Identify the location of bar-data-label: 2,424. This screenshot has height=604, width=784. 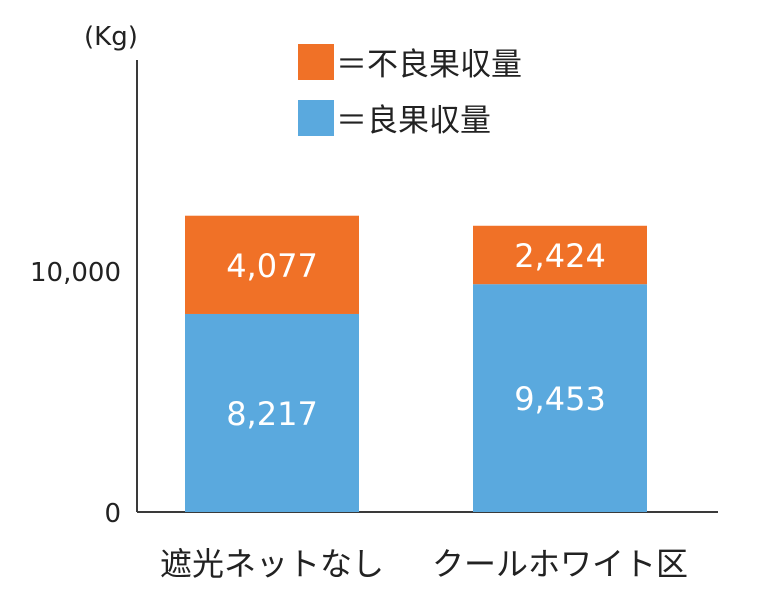
(560, 256).